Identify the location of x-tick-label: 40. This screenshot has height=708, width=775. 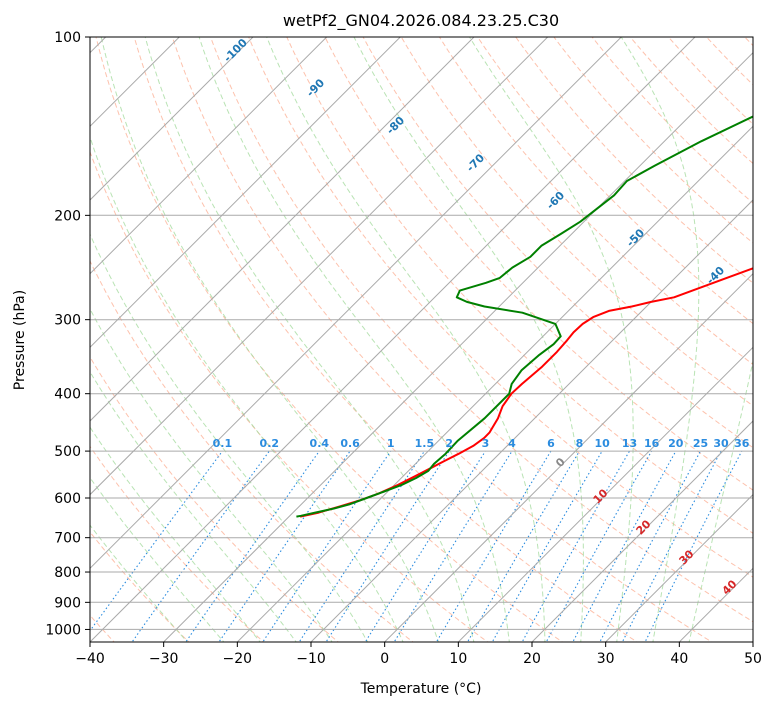
(679, 659).